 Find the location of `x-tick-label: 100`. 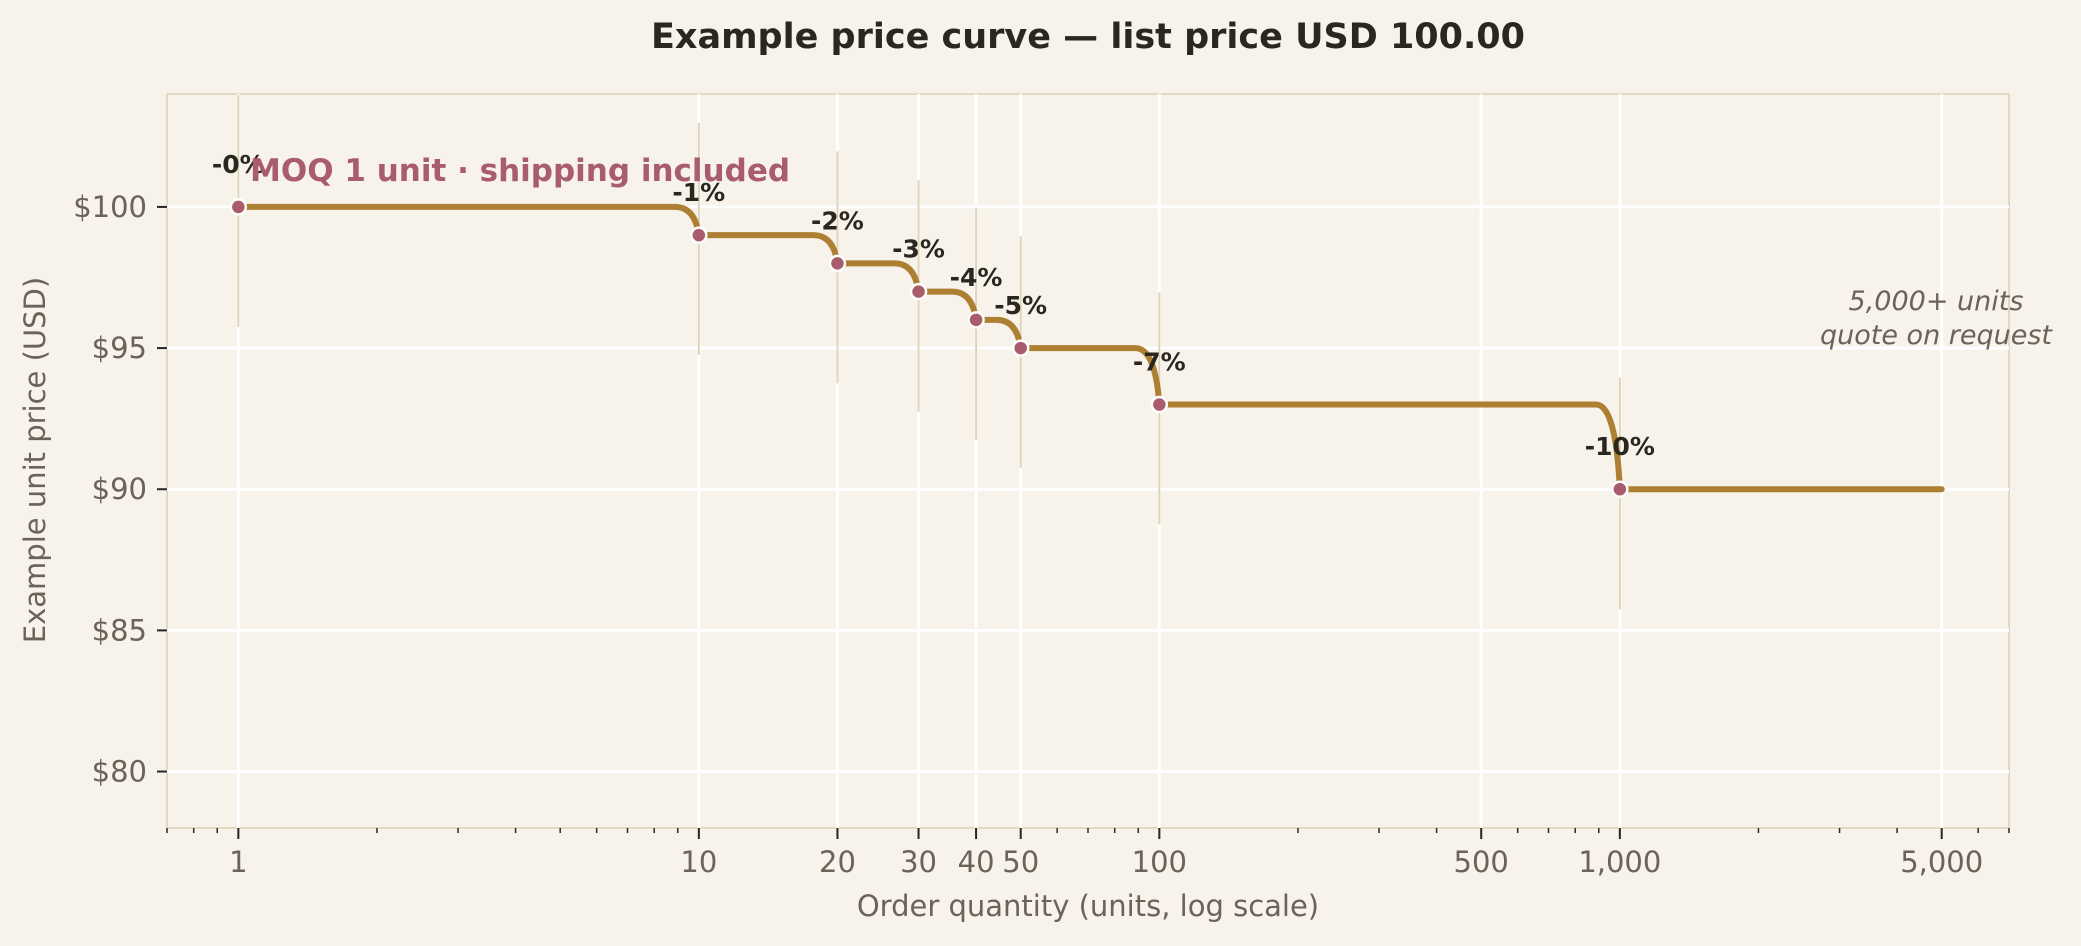

x-tick-label: 100 is located at coordinates (1159, 862).